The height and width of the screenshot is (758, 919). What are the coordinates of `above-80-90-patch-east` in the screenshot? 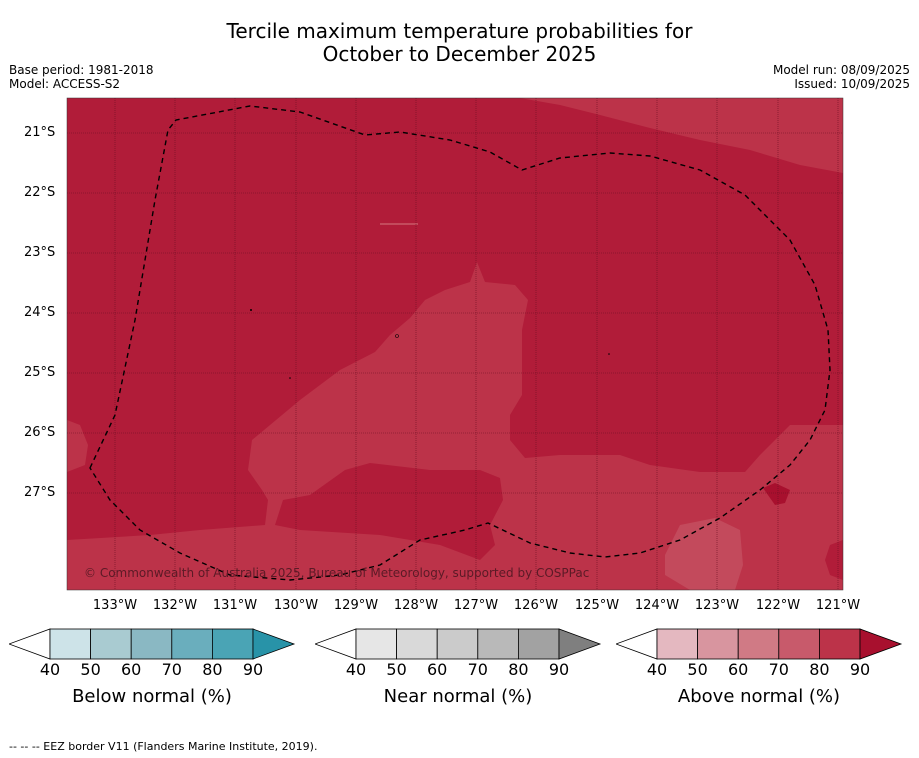 It's located at (834, 560).